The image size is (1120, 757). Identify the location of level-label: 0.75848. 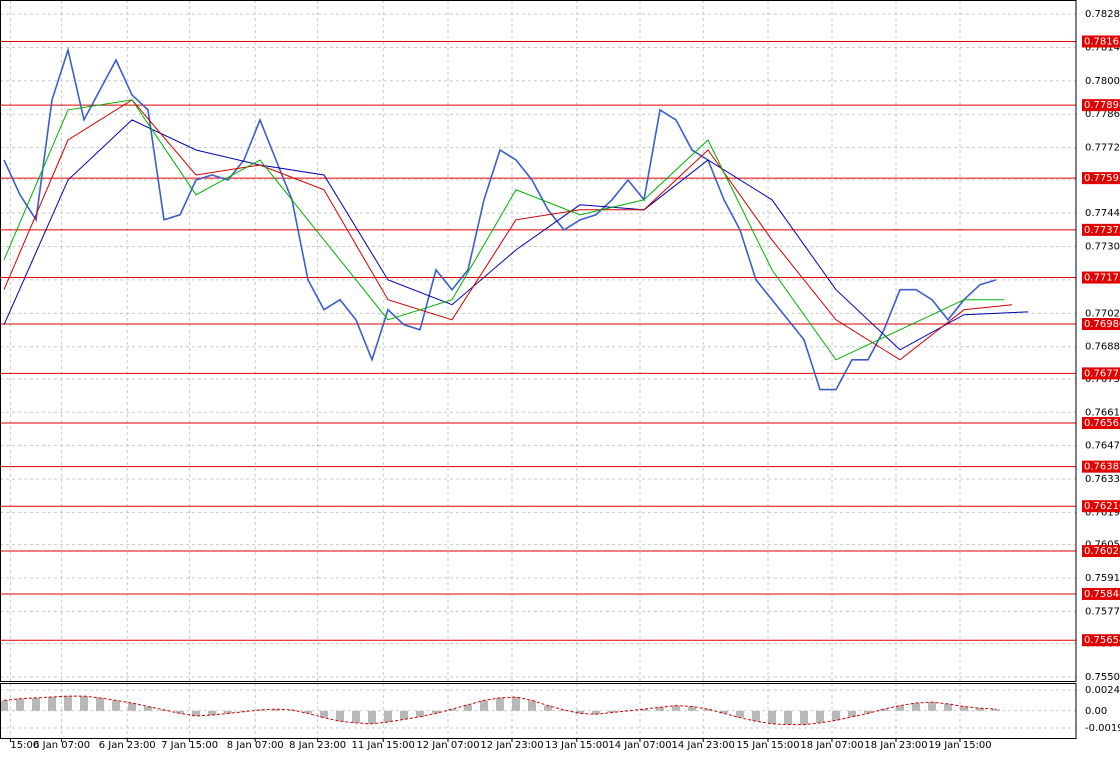
(1102, 594).